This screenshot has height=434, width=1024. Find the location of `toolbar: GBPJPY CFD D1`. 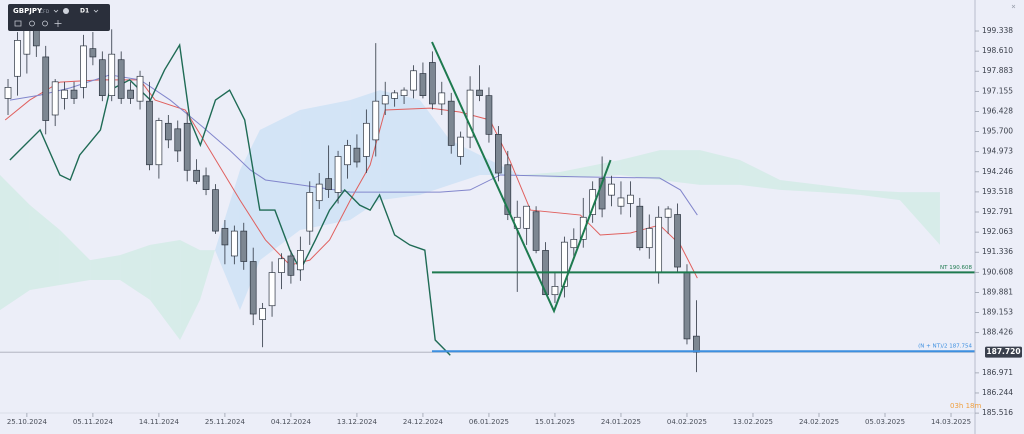

toolbar: GBPJPY CFD D1 is located at coordinates (59, 17).